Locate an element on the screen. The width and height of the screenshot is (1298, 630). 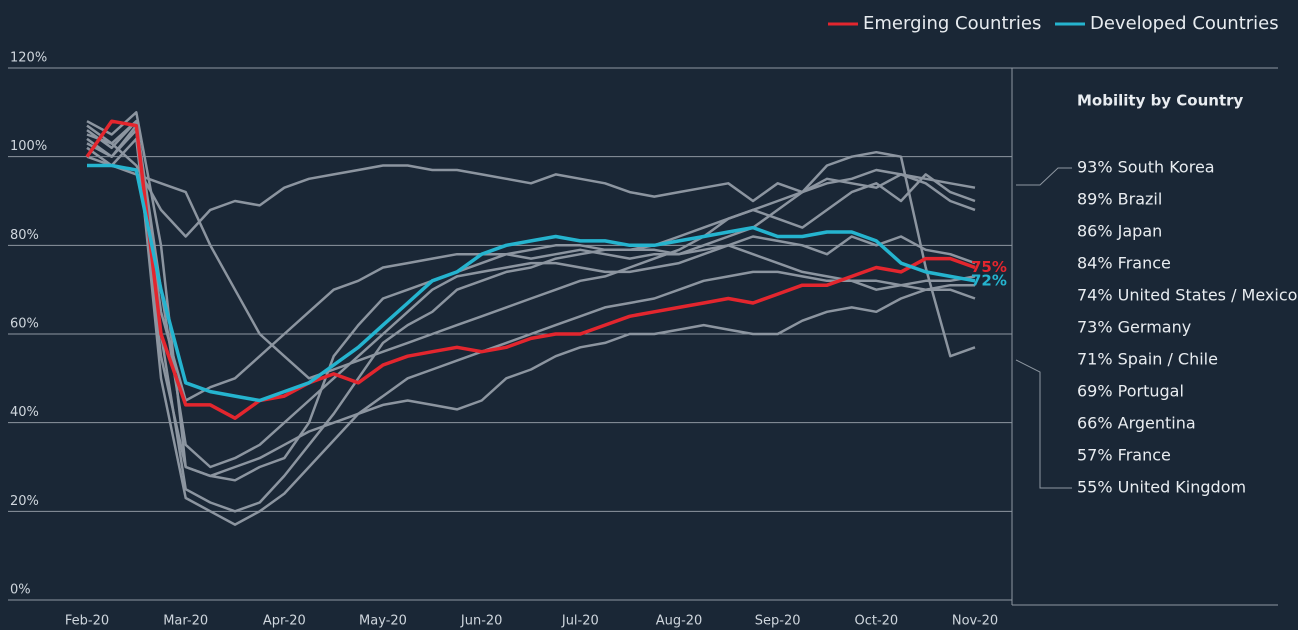
value-label: 72% is located at coordinates (989, 280).